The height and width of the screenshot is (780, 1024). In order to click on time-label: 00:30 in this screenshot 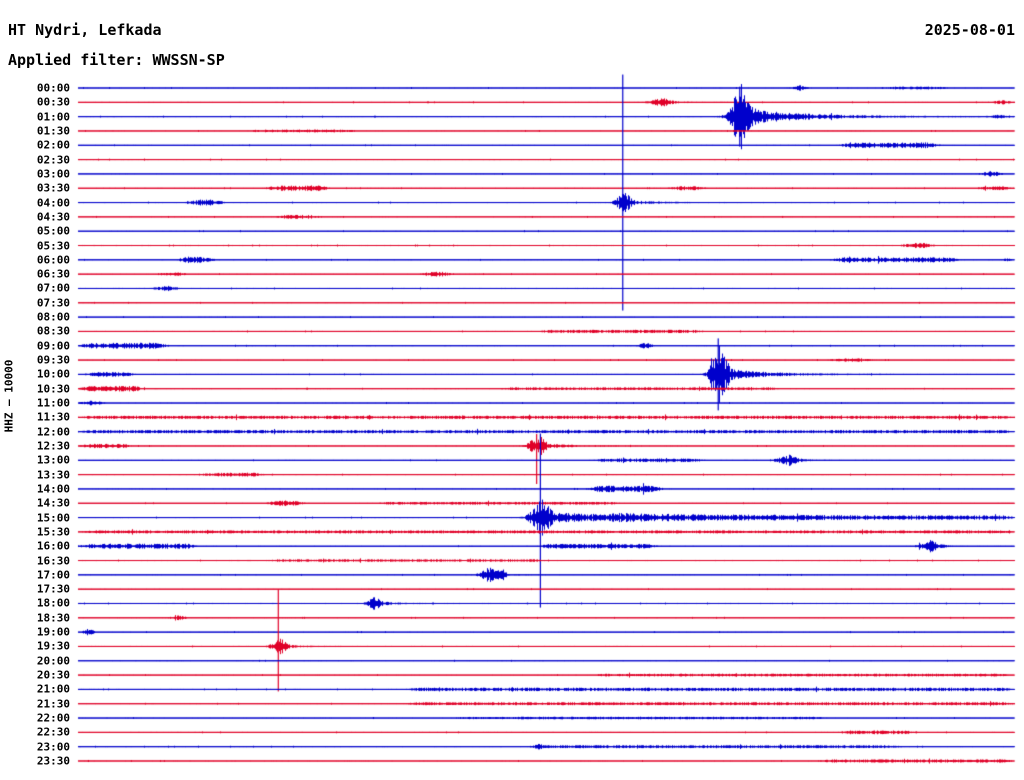, I will do `click(53, 102)`.